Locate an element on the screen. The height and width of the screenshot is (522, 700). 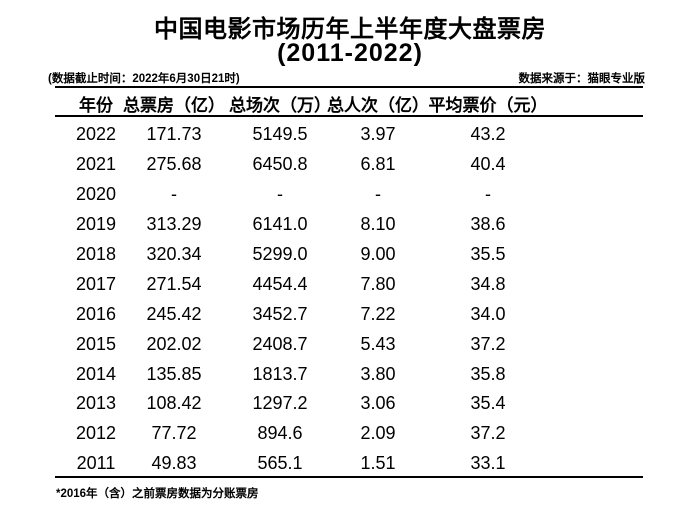
cell-box_office: 275.68 is located at coordinates (174, 164).